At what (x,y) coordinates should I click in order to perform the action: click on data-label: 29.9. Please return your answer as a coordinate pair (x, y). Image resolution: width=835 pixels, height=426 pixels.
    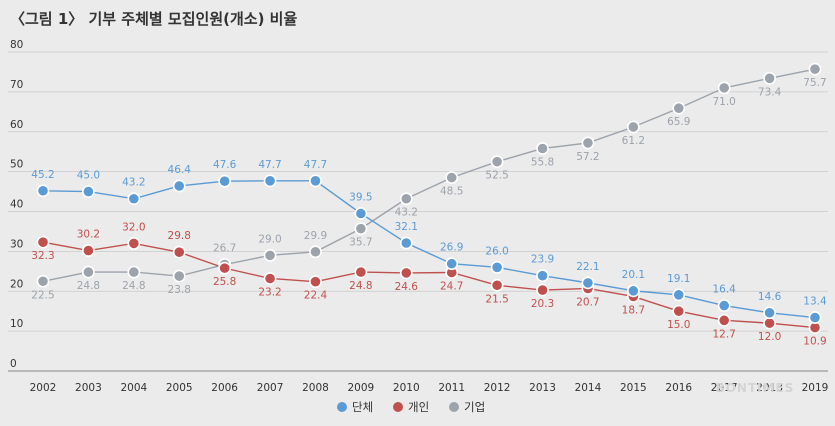
    Looking at the image, I should click on (315, 236).